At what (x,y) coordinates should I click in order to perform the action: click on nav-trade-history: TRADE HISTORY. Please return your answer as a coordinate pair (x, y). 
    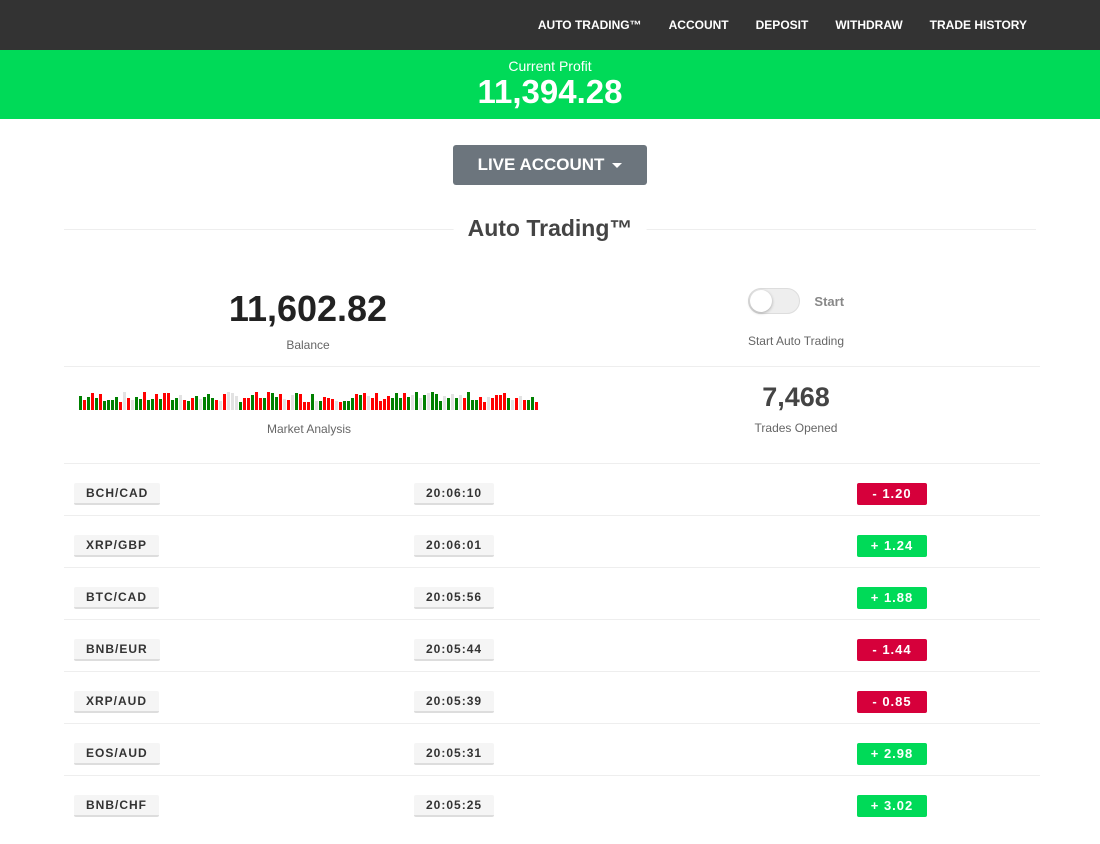
    Looking at the image, I should click on (978, 25).